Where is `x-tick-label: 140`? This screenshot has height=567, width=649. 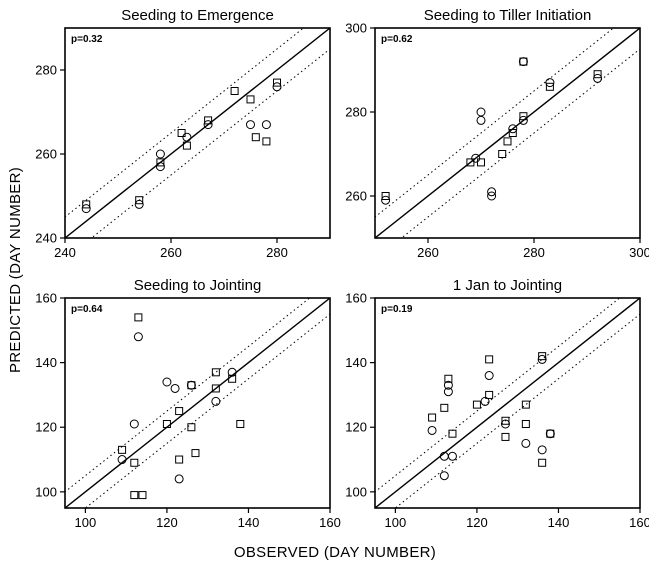 x-tick-label: 140 is located at coordinates (249, 522).